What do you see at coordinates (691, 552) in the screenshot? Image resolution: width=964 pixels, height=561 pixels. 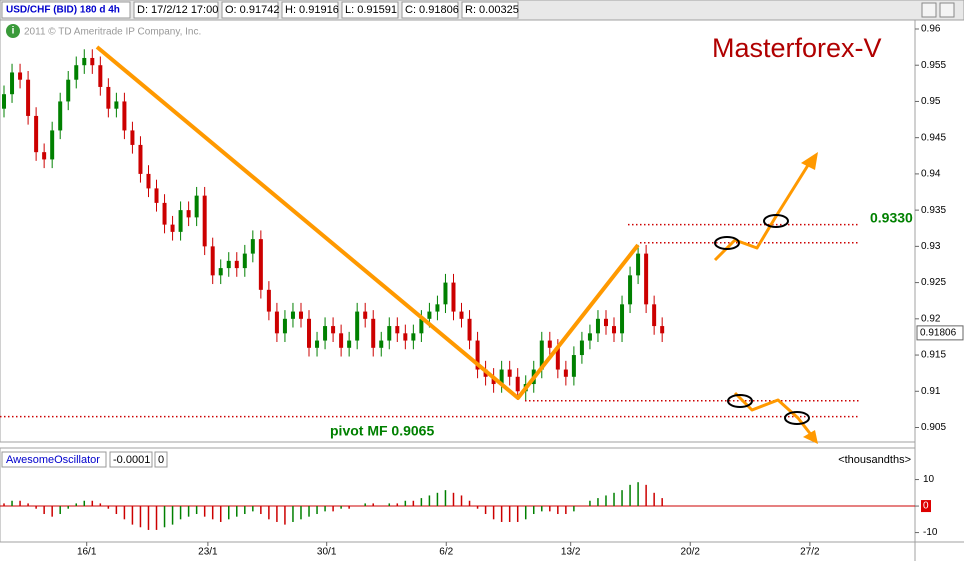 I see `x-tick-label: 20/2` at bounding box center [691, 552].